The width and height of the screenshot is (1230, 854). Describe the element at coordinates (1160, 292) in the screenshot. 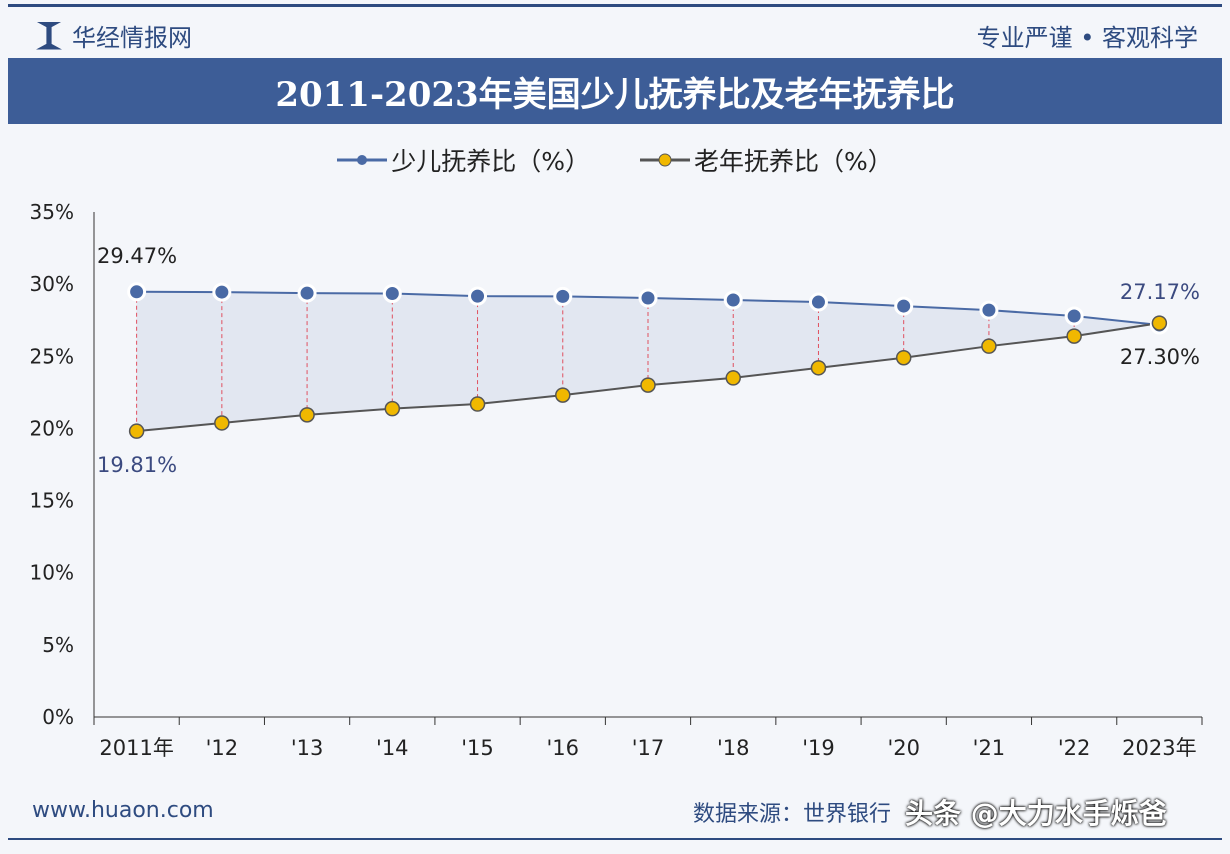

I see `data-label: 27.17%` at that location.